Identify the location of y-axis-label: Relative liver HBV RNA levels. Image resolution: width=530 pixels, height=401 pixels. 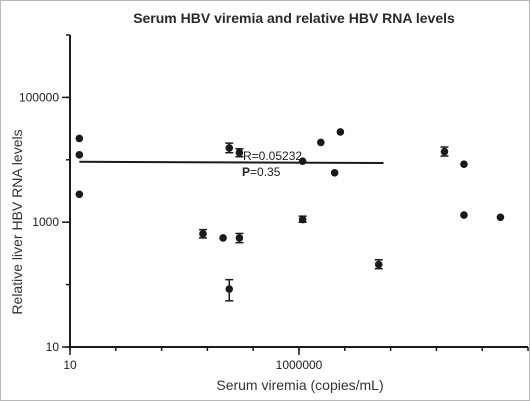
(17, 221).